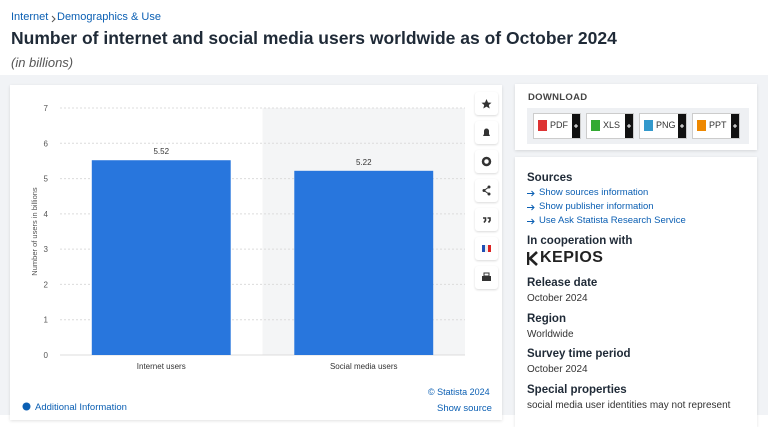  What do you see at coordinates (109, 17) in the screenshot?
I see `breadcrumb-link: Demographics & Use` at bounding box center [109, 17].